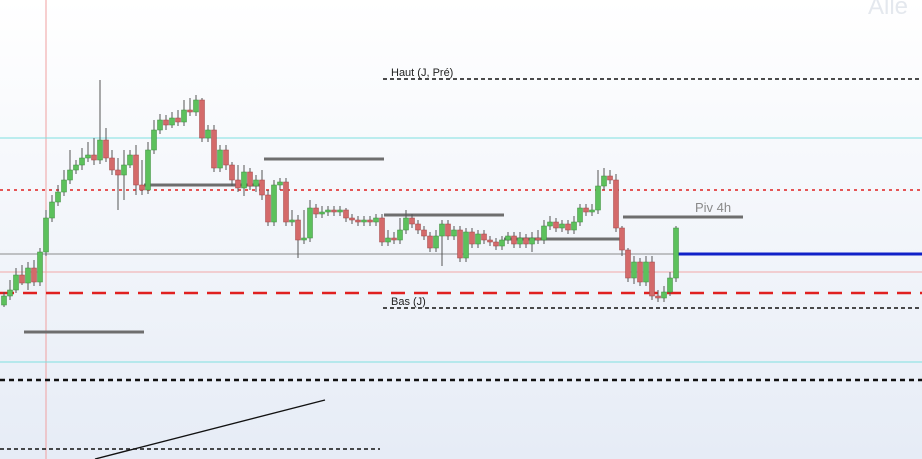  I want to click on trend-line, so click(210, 429).